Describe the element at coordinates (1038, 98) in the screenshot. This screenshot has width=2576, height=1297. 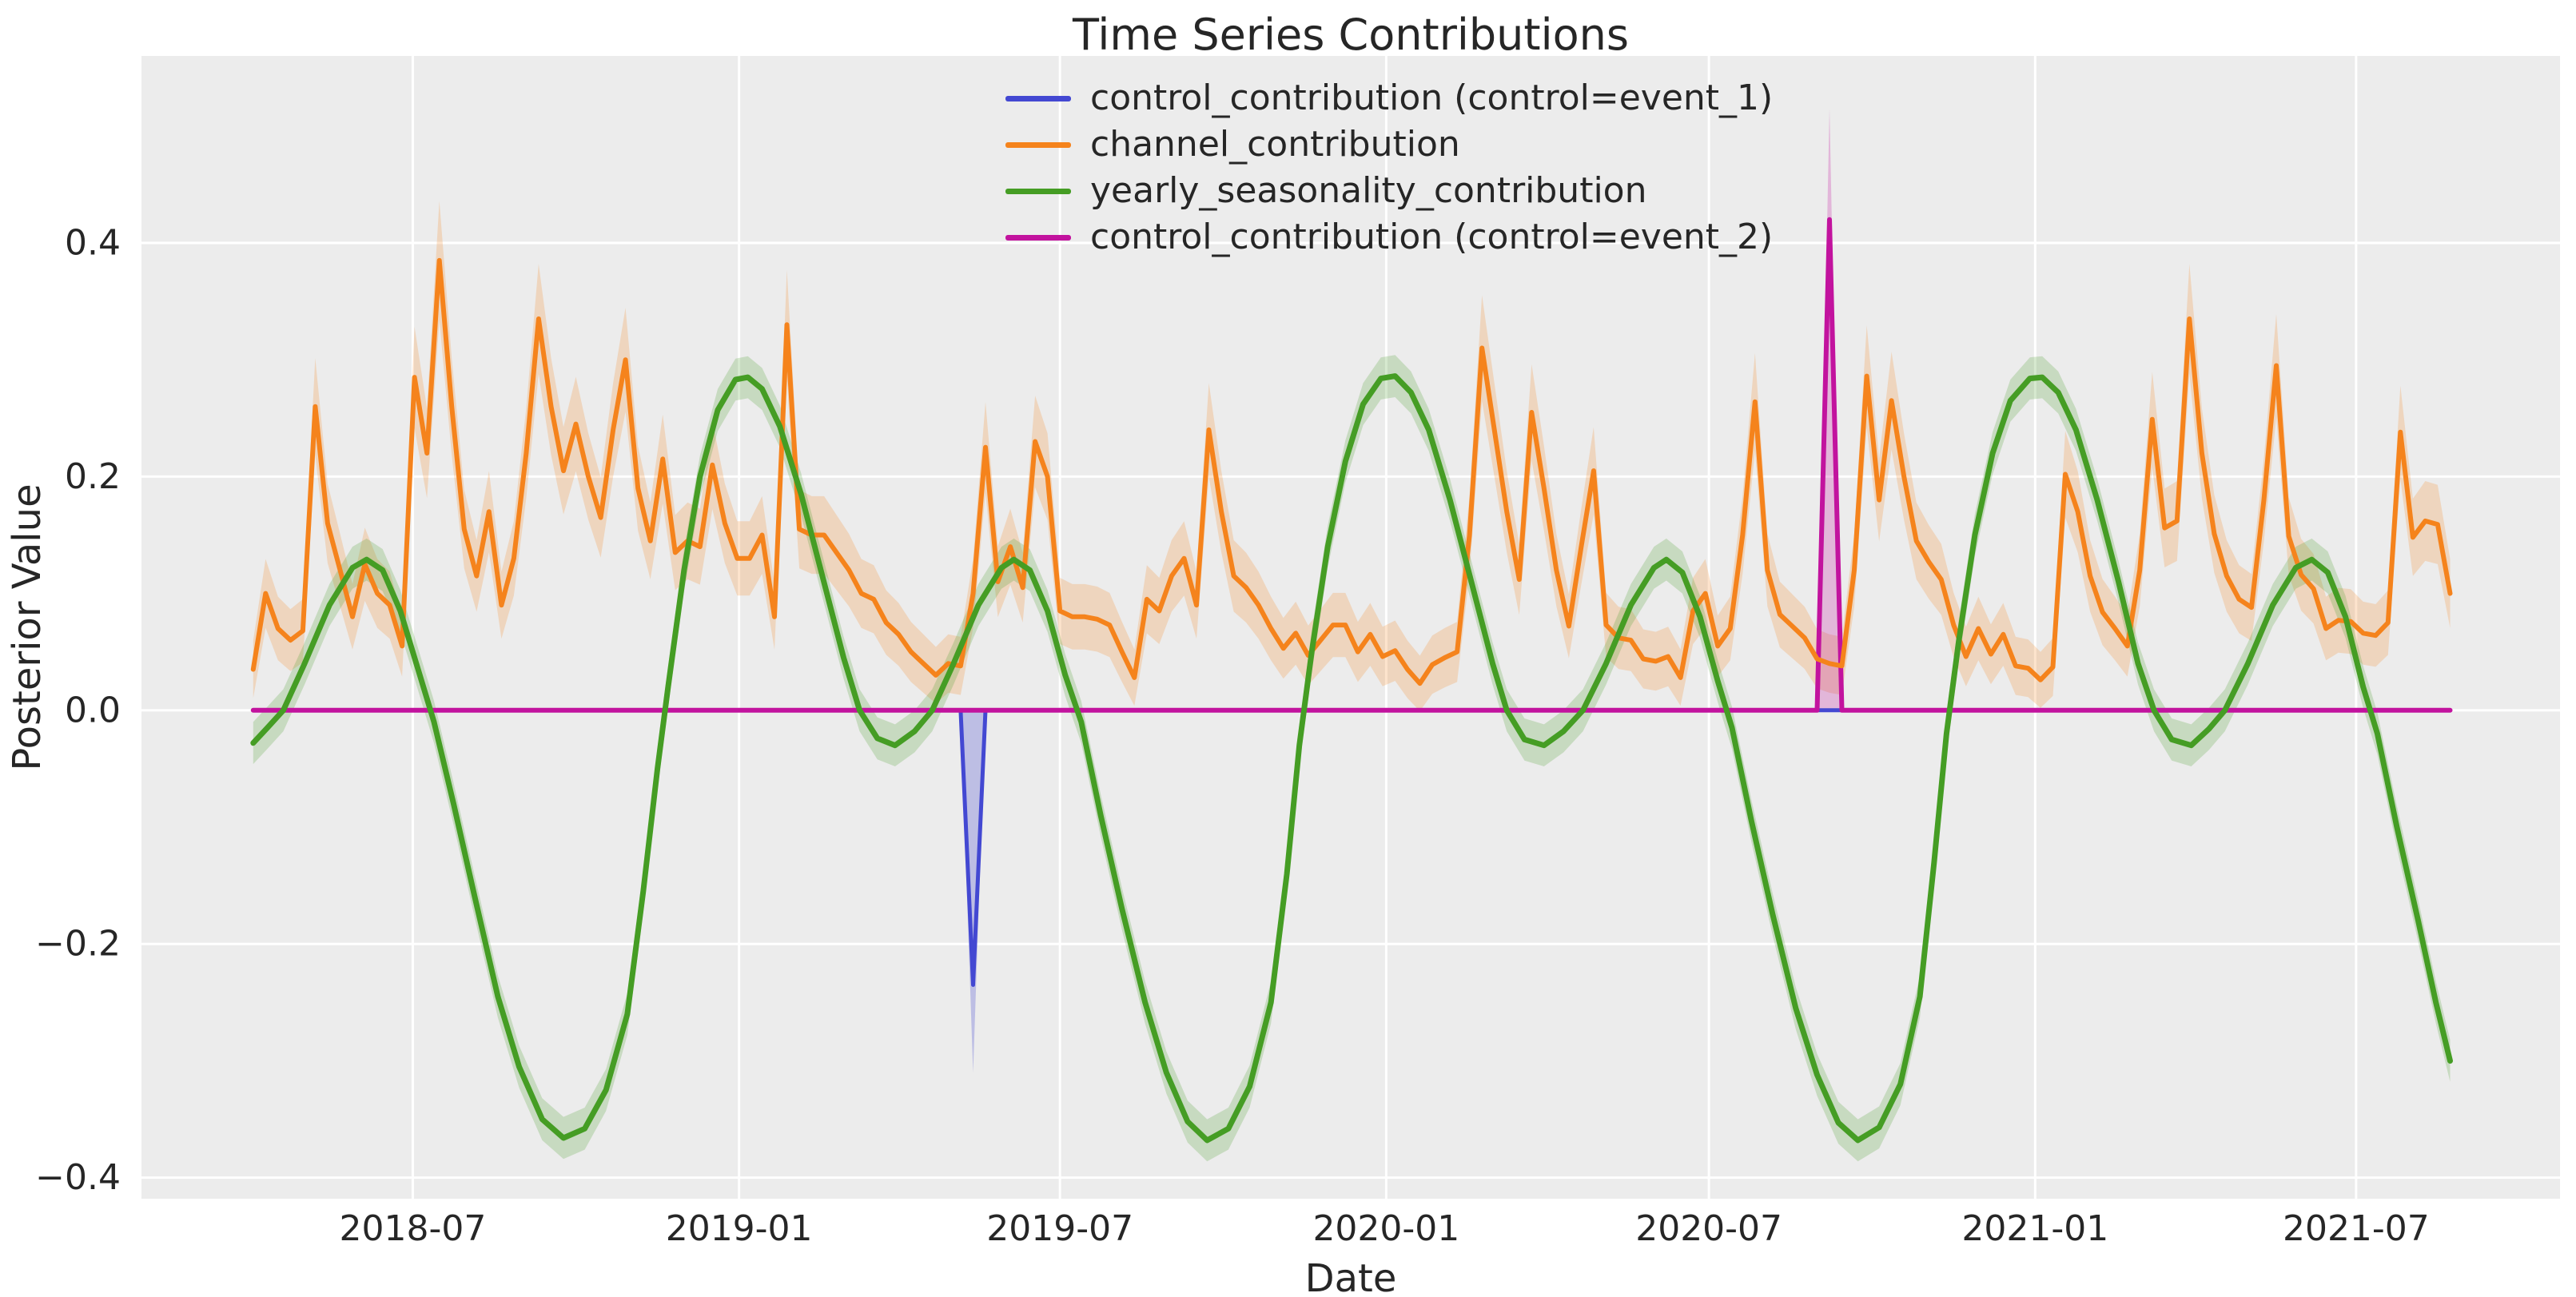
I see `legend-swatch-blue` at that location.